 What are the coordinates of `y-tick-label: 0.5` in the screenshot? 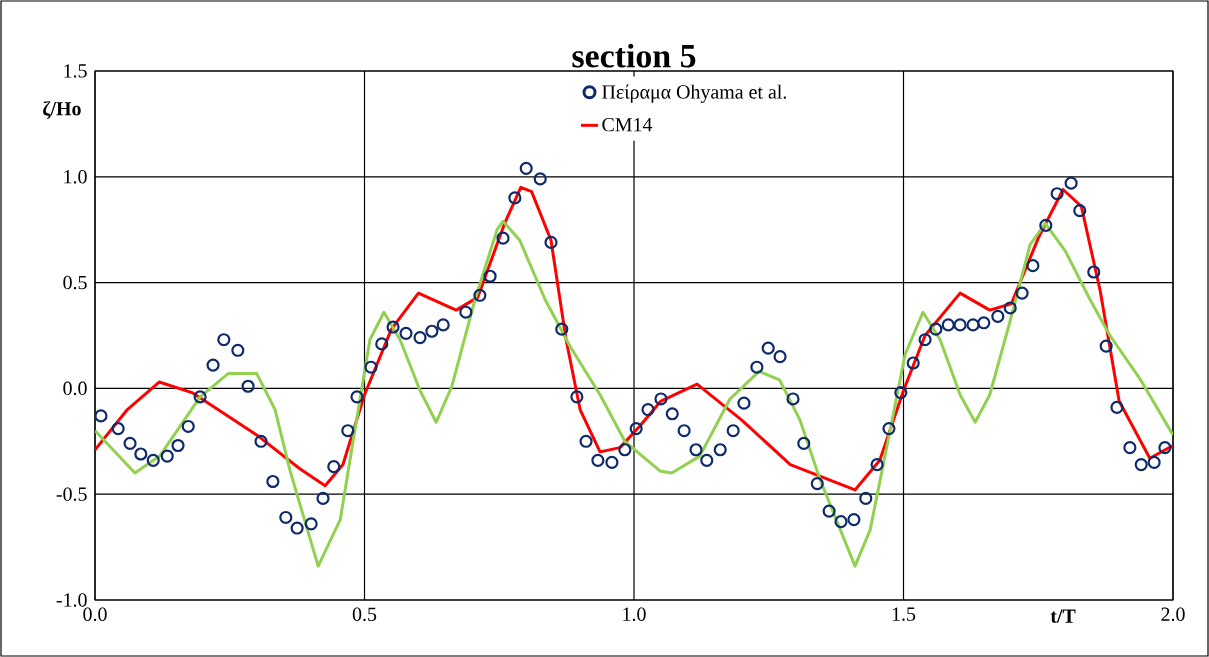 It's located at (75, 282).